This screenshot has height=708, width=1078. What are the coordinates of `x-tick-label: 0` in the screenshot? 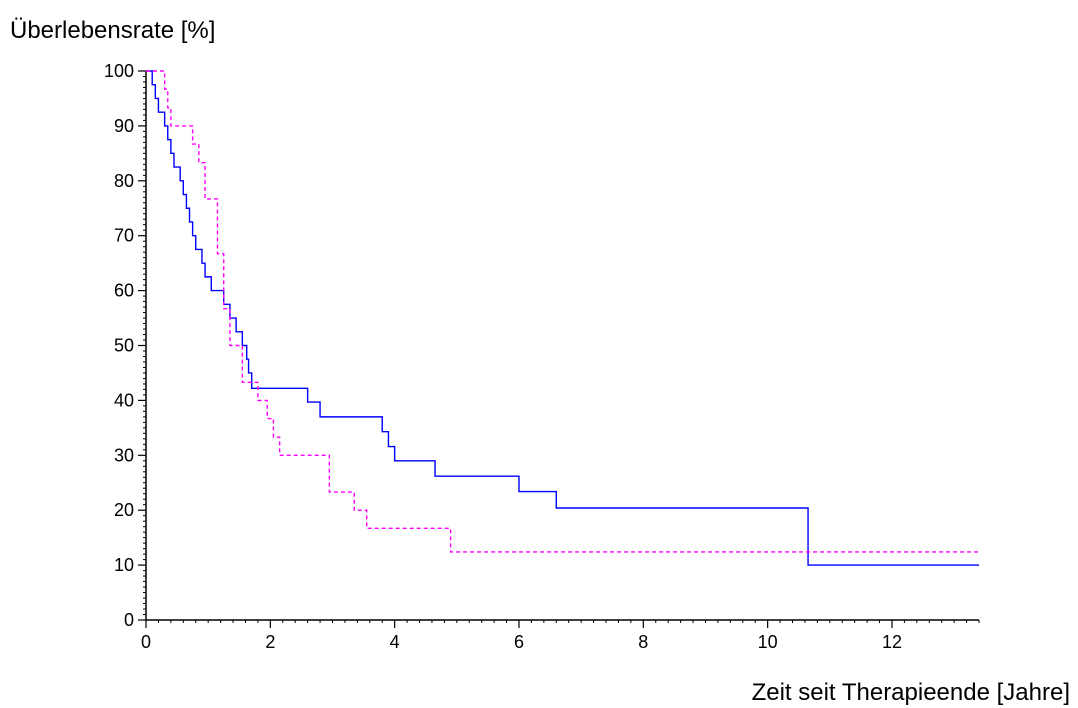 It's located at (146, 642).